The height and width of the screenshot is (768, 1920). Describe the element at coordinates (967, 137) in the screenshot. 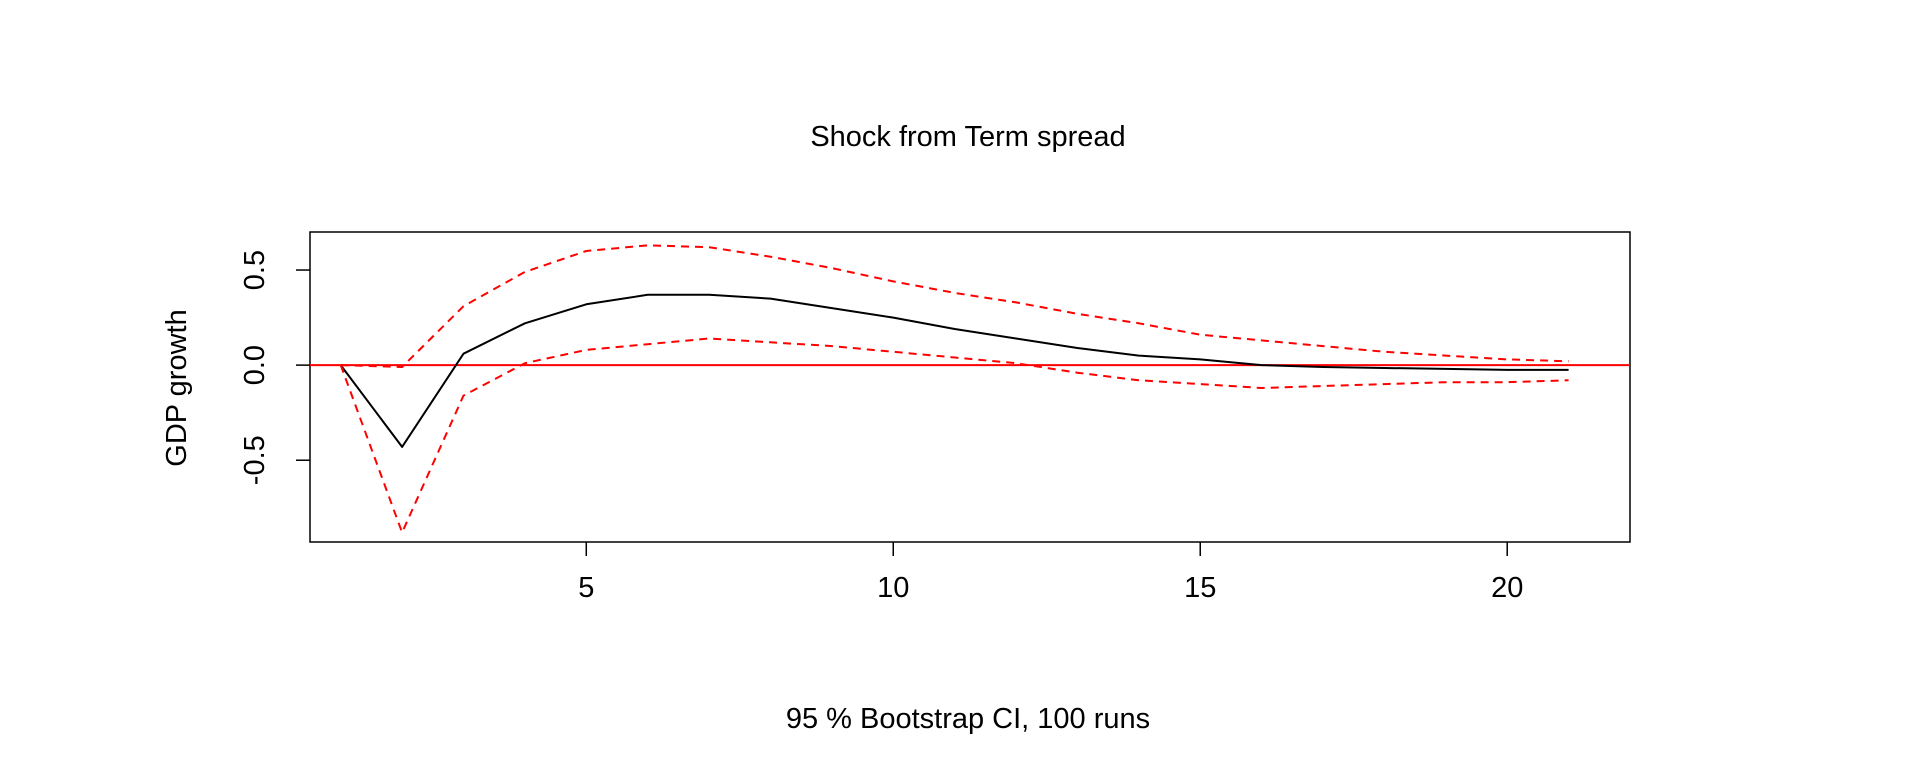

I see `chart-title: Shock from Term spread` at that location.